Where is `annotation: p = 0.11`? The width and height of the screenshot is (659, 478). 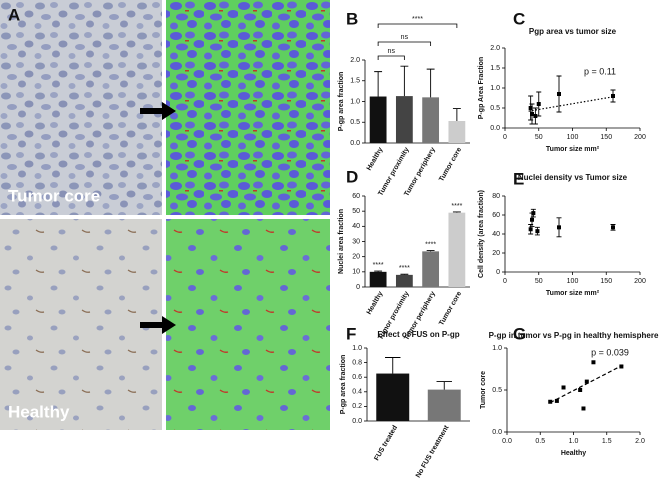 annotation: p = 0.11 is located at coordinates (600, 71).